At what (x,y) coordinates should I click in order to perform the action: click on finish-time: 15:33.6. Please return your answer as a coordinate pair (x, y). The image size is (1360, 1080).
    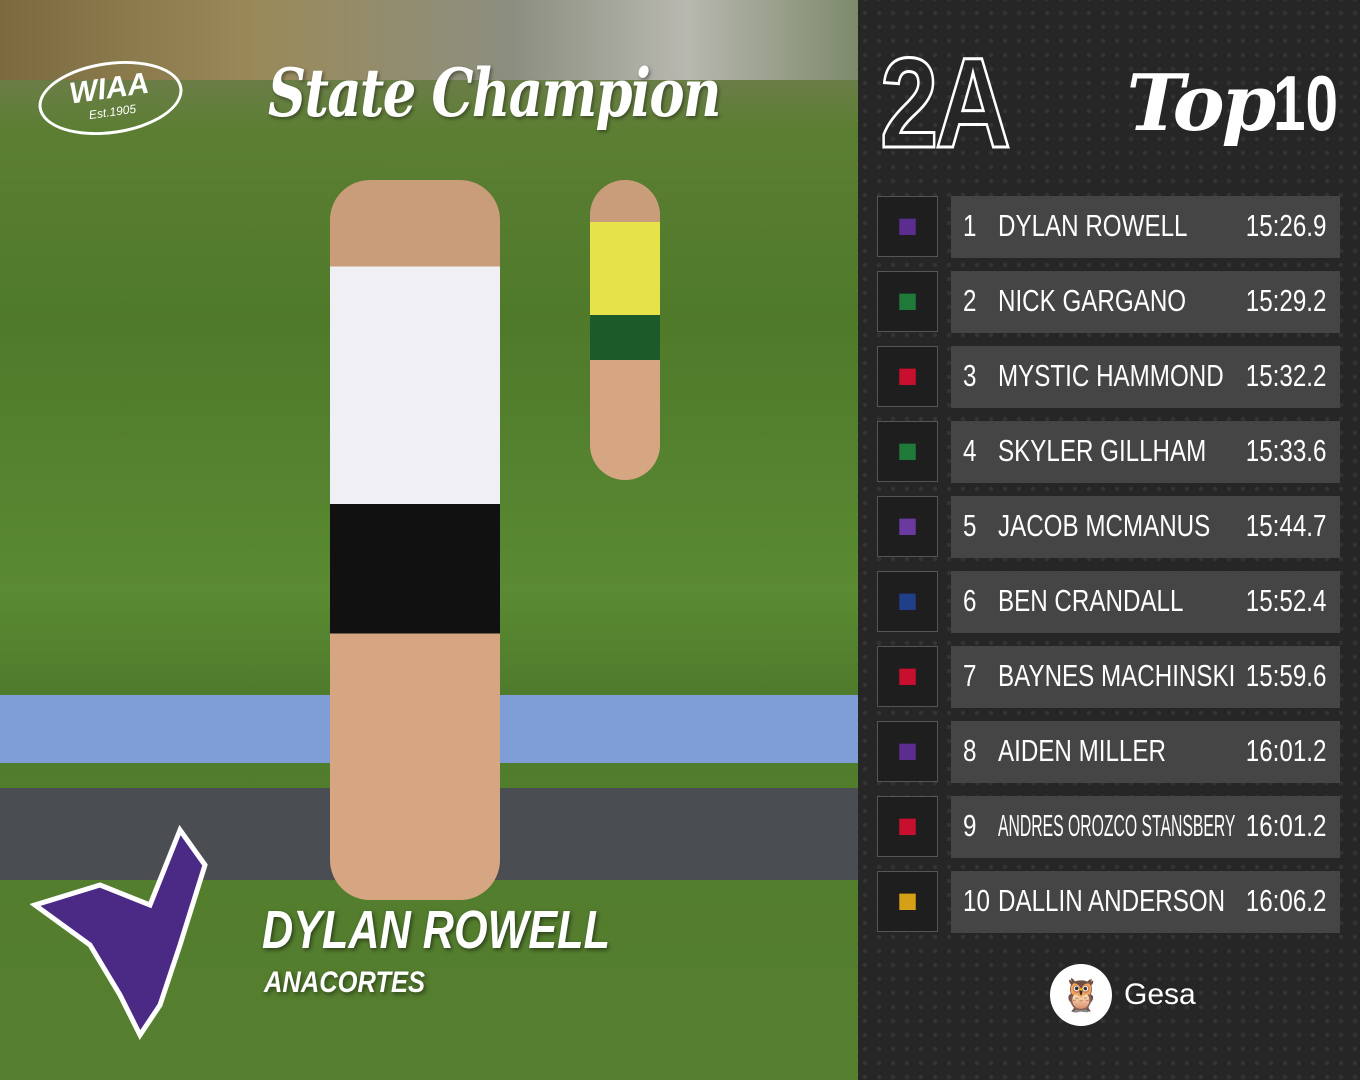
    Looking at the image, I should click on (1285, 450).